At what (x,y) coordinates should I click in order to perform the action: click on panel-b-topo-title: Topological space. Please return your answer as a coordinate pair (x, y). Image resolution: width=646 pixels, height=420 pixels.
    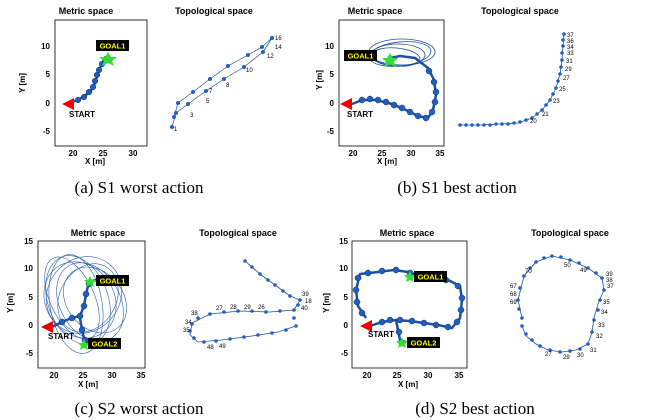
    Looking at the image, I should click on (520, 11).